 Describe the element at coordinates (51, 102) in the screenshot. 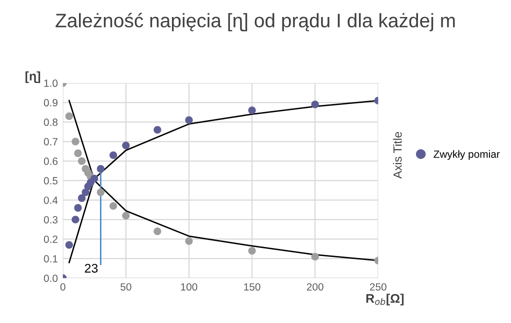

I see `y-tick-label: 0.9` at that location.